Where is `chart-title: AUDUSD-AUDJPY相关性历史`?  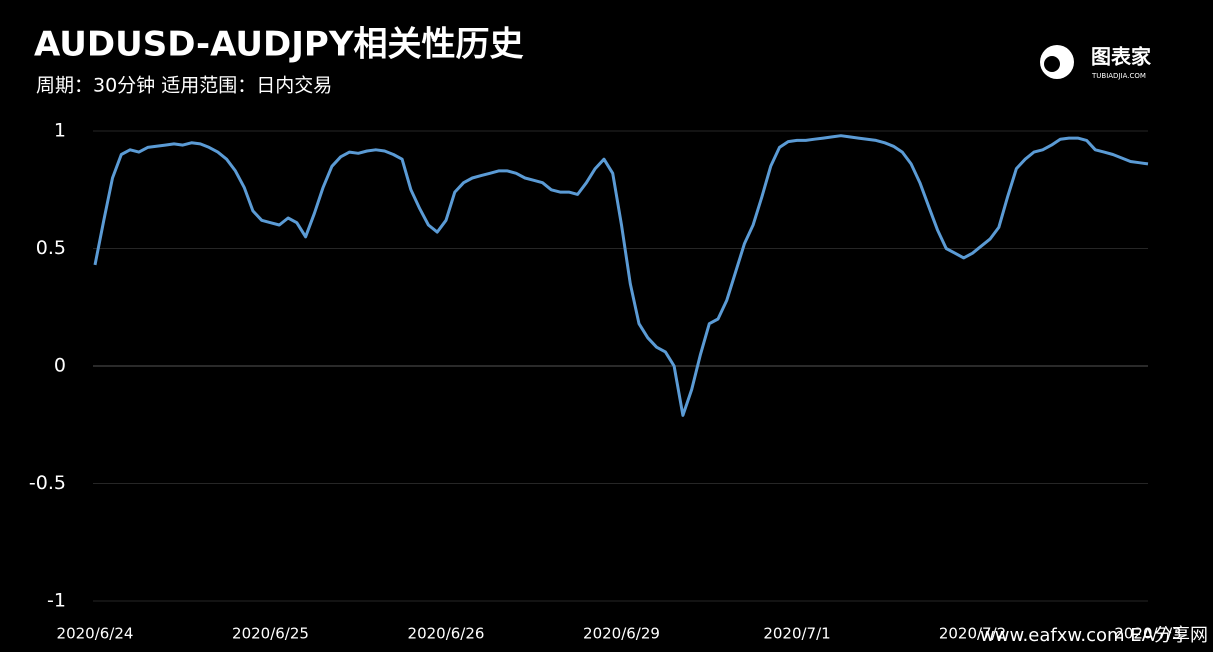
chart-title: AUDUSD-AUDJPY相关性历史 is located at coordinates (278, 45).